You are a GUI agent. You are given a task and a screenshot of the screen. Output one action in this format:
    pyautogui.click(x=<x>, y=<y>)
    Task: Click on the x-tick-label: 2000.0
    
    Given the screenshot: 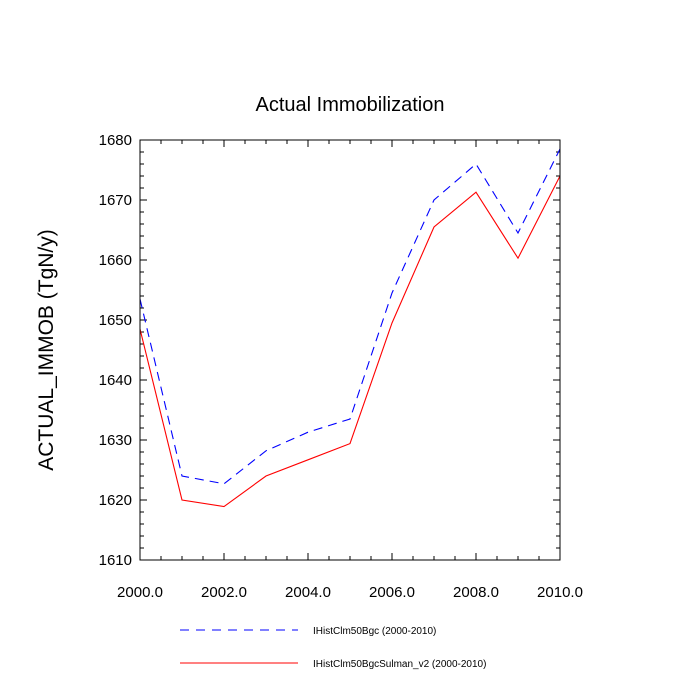 What is the action you would take?
    pyautogui.click(x=140, y=592)
    